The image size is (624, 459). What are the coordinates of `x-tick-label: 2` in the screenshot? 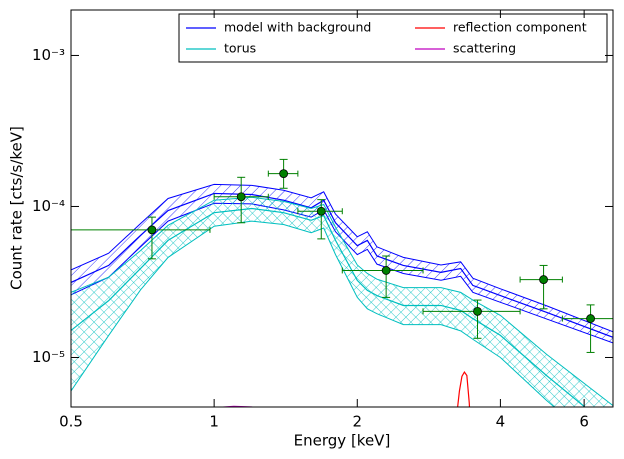 It's located at (357, 422).